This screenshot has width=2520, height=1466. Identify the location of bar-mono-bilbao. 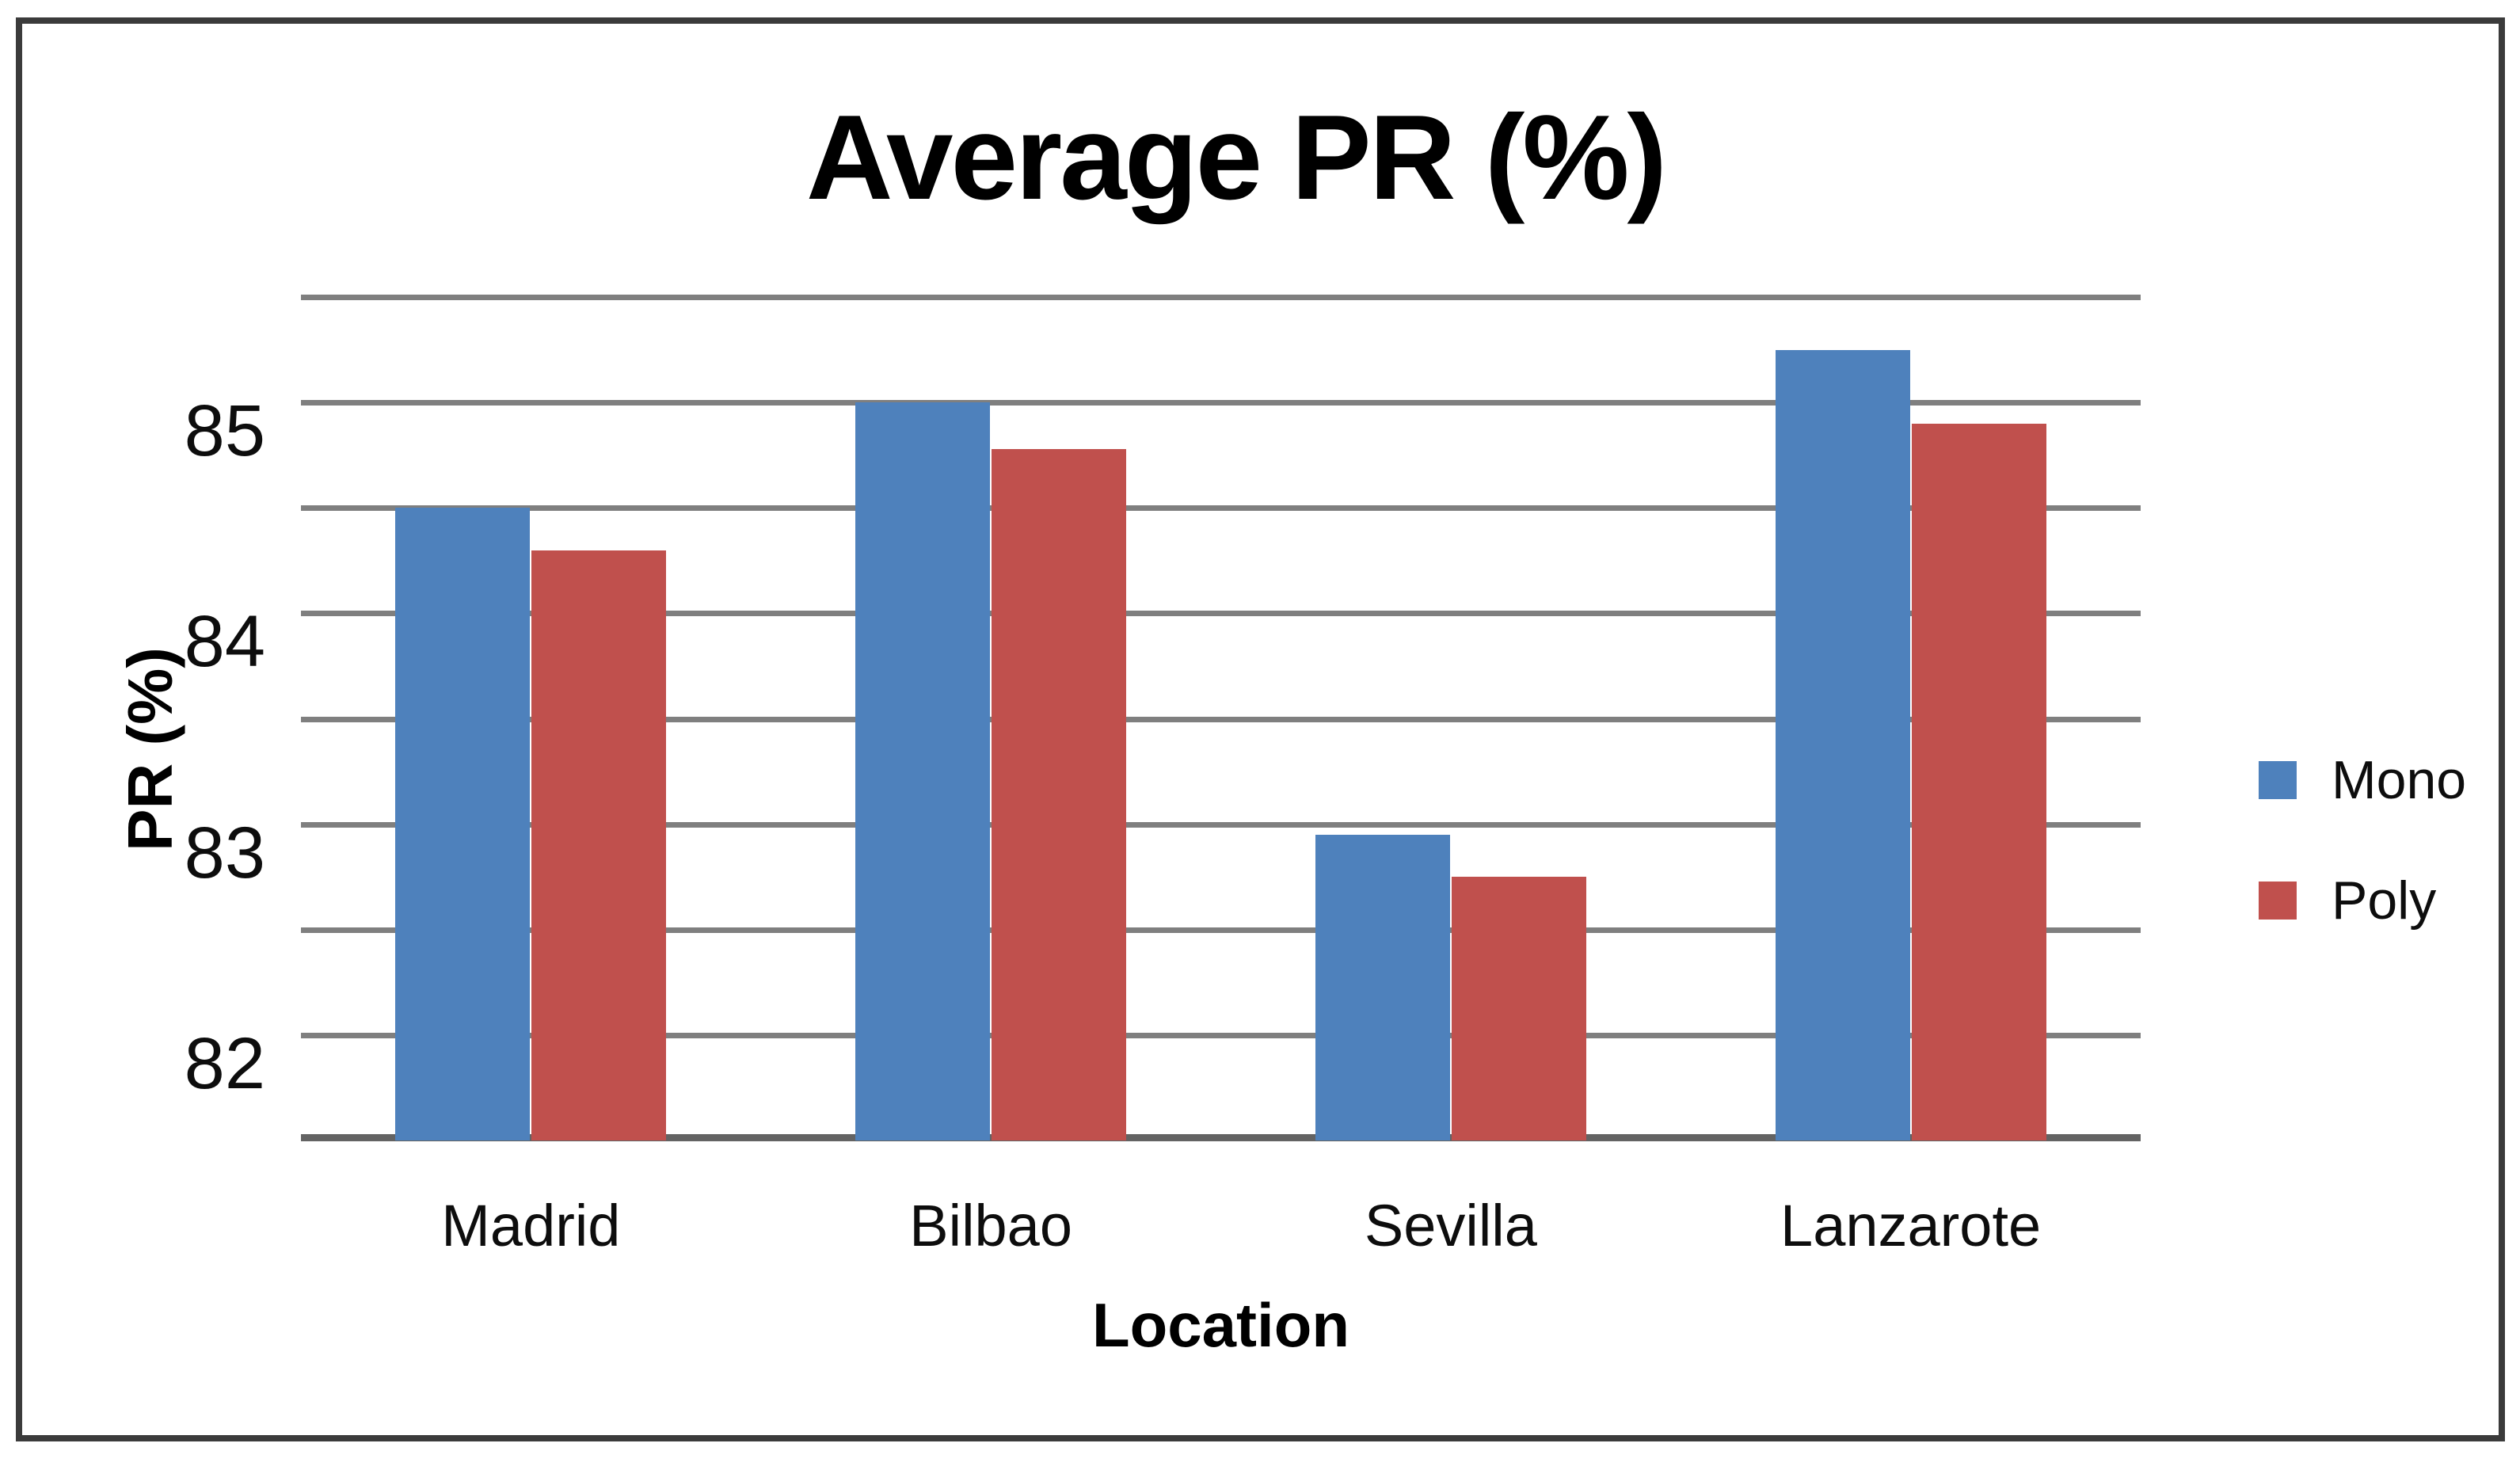
(923, 771).